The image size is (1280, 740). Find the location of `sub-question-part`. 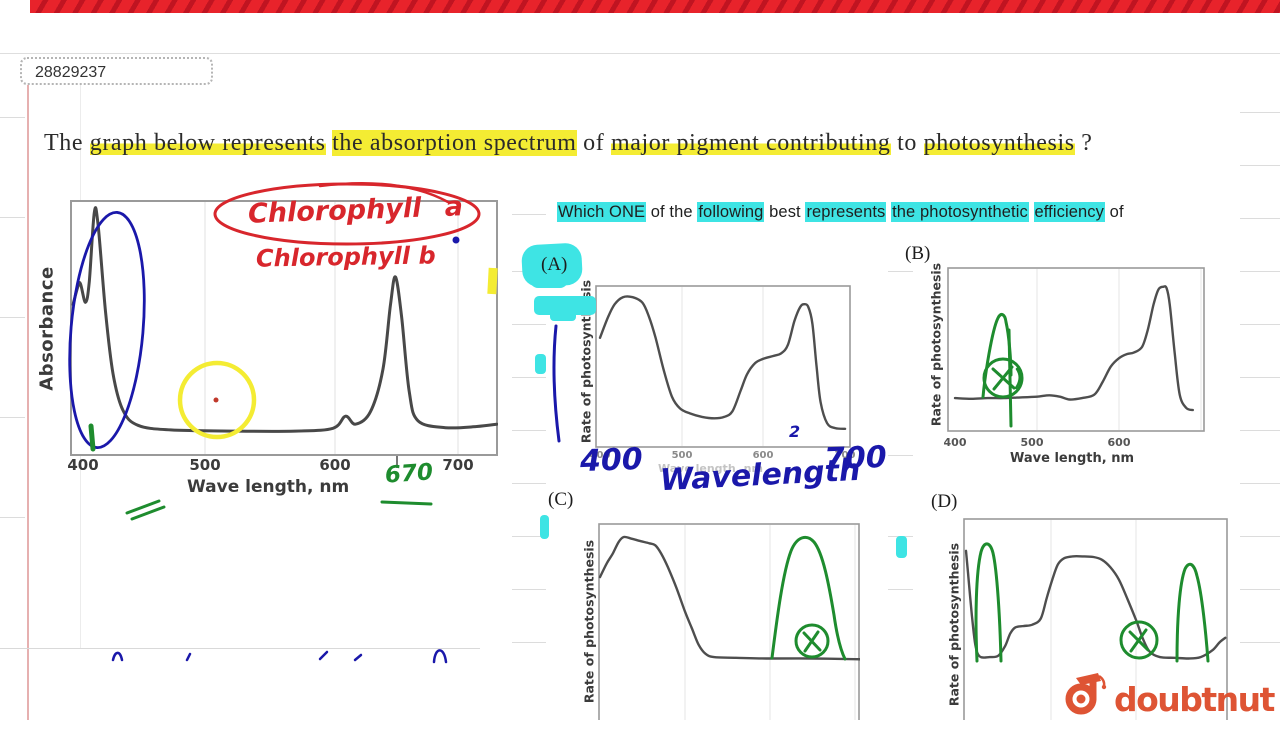

sub-question-part is located at coordinates (1031, 212).